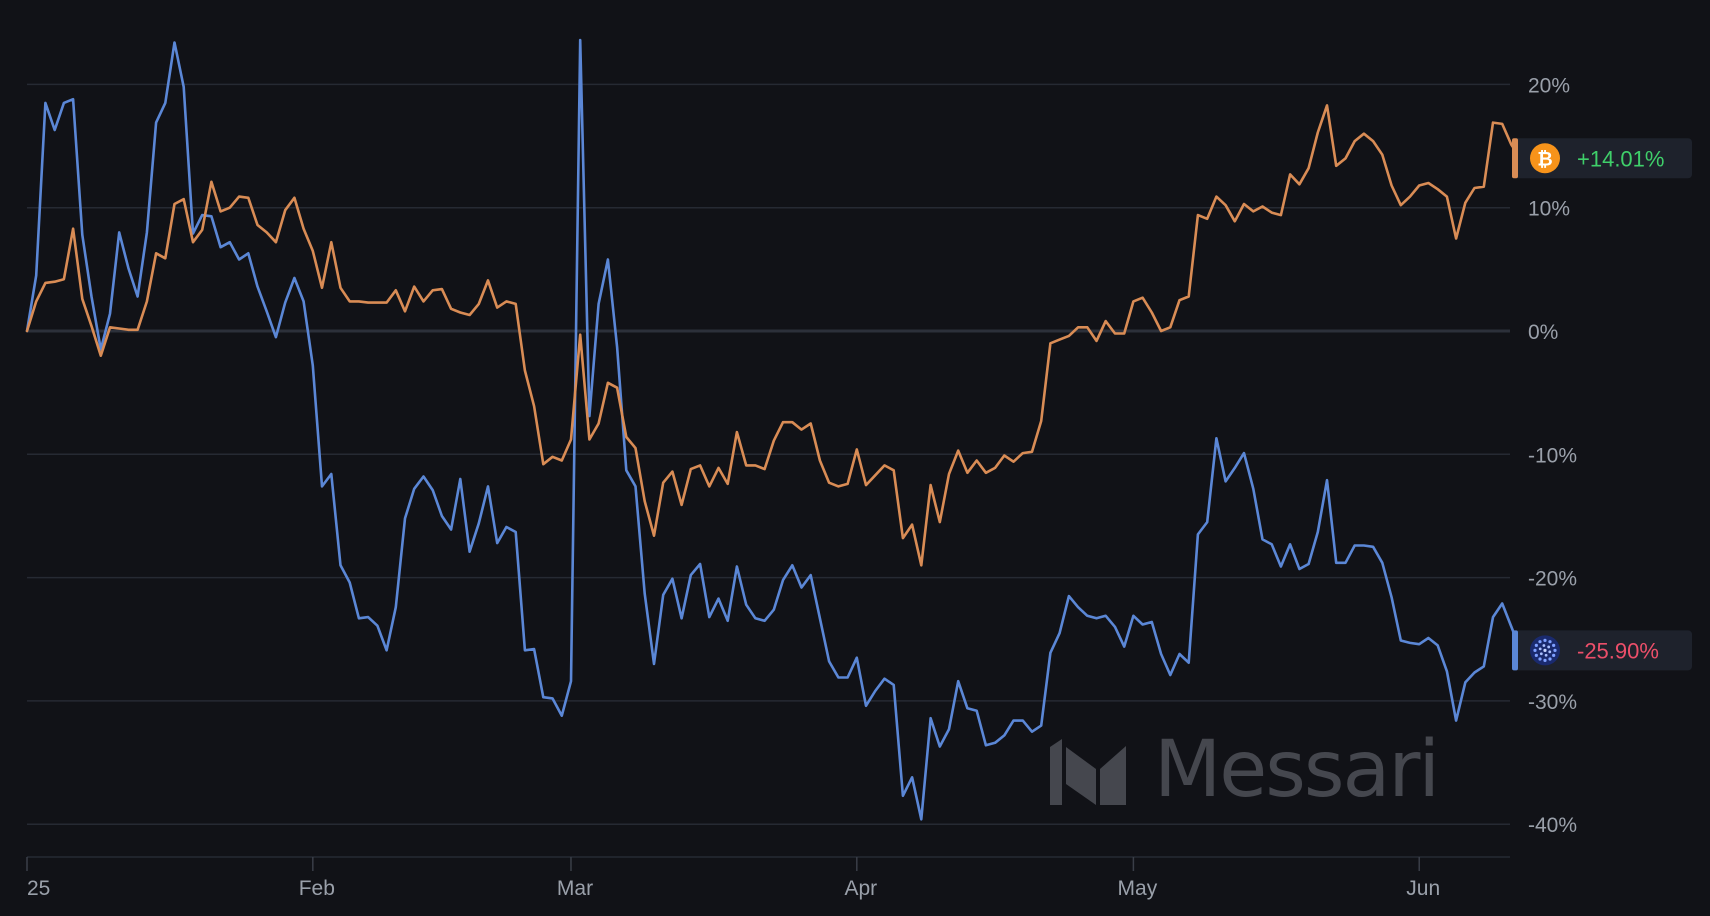 Image resolution: width=1710 pixels, height=916 pixels. What do you see at coordinates (317, 888) in the screenshot?
I see `x-tick-label: Feb` at bounding box center [317, 888].